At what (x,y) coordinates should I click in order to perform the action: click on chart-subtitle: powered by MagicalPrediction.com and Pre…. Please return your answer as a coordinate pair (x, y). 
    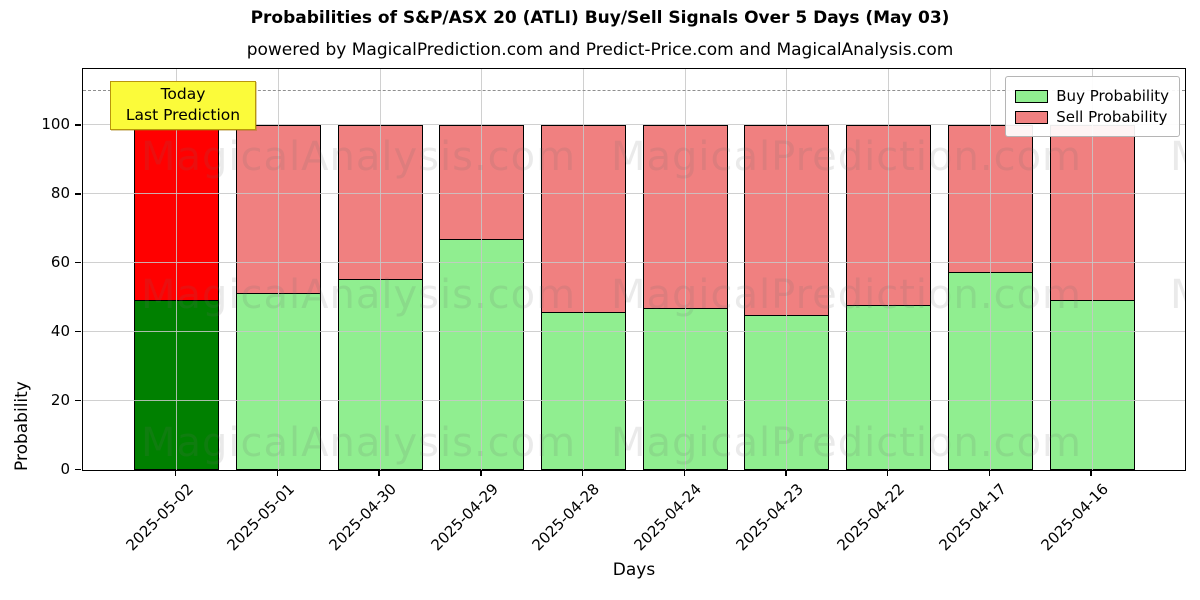
    Looking at the image, I should click on (600, 50).